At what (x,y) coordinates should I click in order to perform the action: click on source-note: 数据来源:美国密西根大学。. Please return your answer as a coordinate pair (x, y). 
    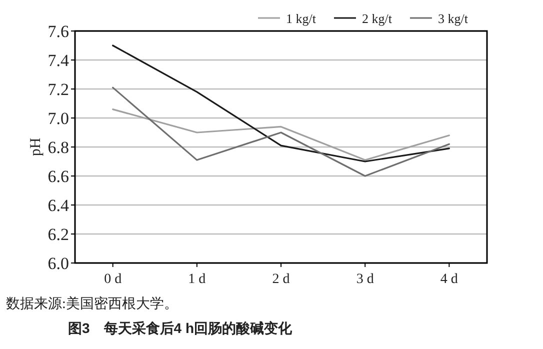
    Looking at the image, I should click on (92, 304).